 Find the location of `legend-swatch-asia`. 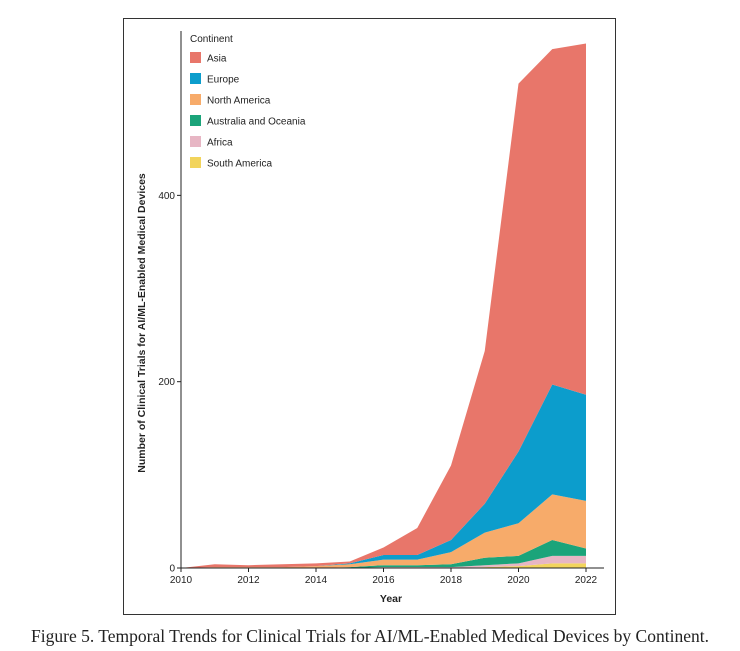

legend-swatch-asia is located at coordinates (195, 57).